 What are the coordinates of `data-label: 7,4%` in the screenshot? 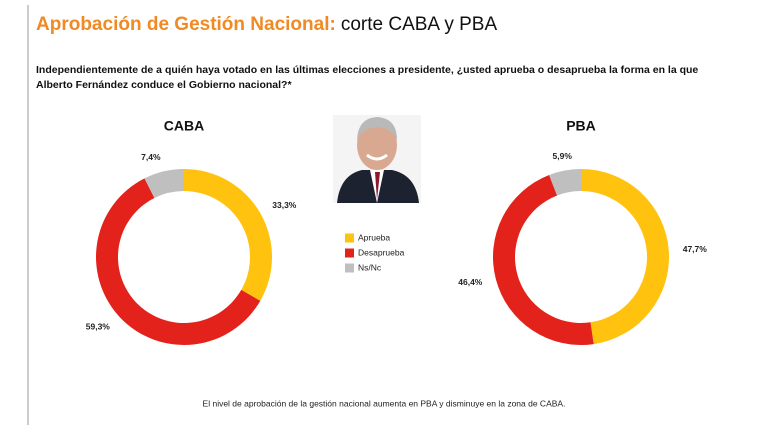 It's located at (151, 157).